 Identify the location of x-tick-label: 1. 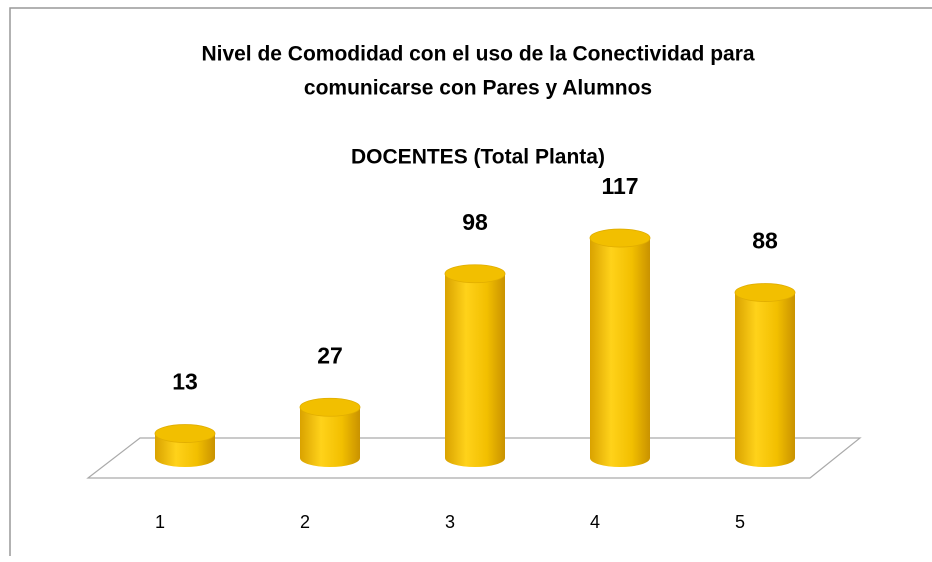
(160, 522).